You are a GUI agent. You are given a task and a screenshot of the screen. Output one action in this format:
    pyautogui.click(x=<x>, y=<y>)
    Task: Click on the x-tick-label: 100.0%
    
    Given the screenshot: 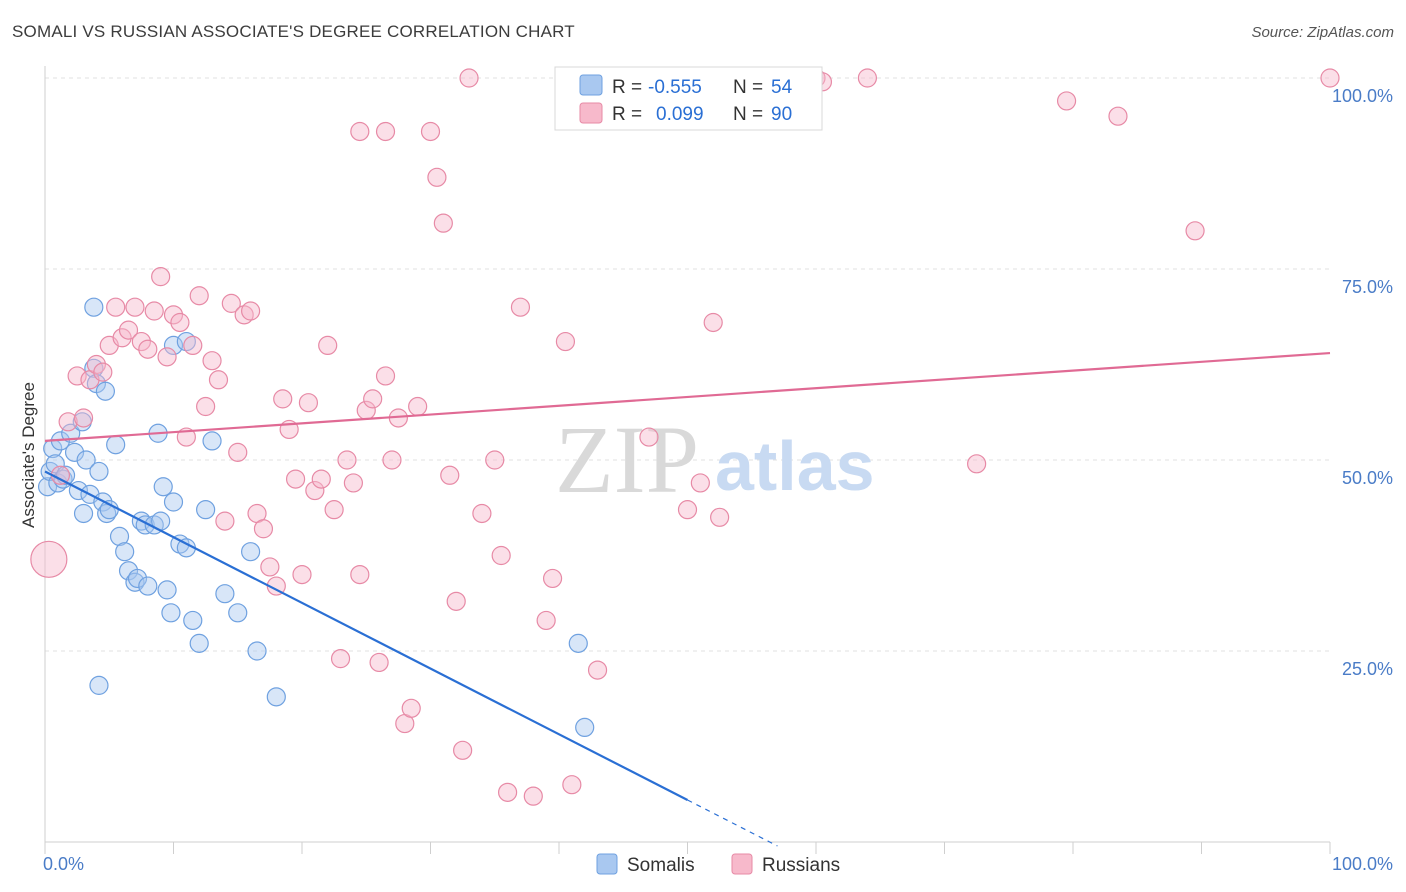 What is the action you would take?
    pyautogui.click(x=1362, y=864)
    